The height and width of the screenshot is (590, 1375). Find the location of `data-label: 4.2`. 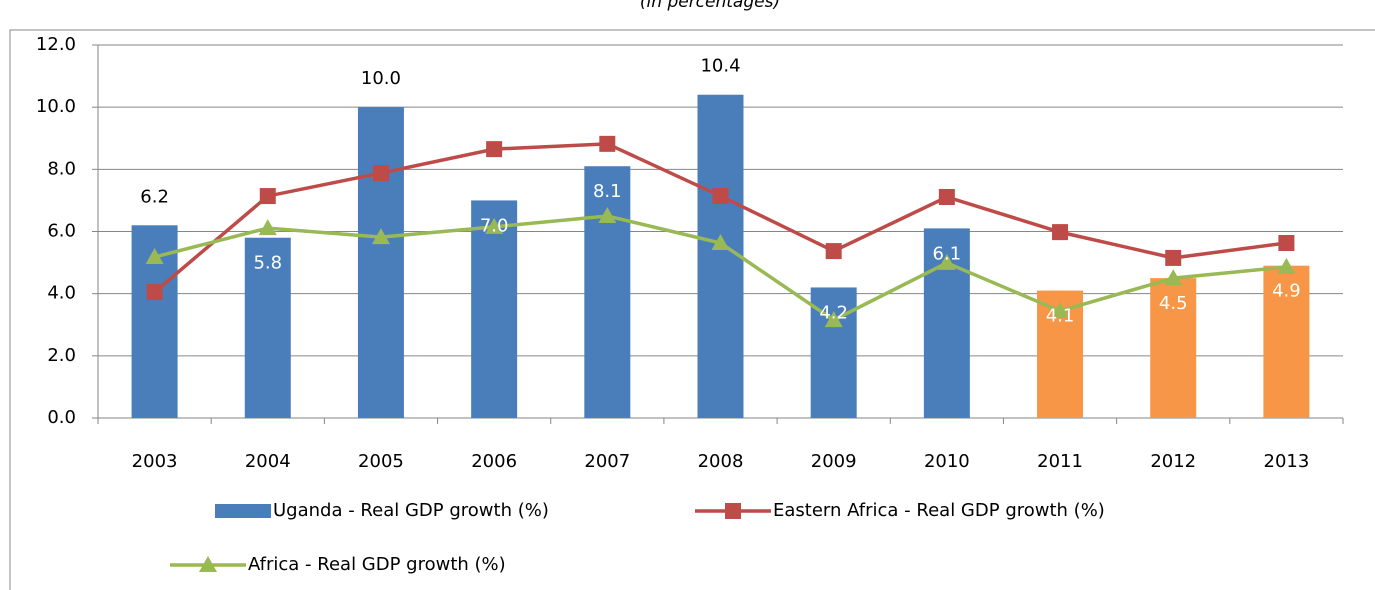

data-label: 4.2 is located at coordinates (833, 312).